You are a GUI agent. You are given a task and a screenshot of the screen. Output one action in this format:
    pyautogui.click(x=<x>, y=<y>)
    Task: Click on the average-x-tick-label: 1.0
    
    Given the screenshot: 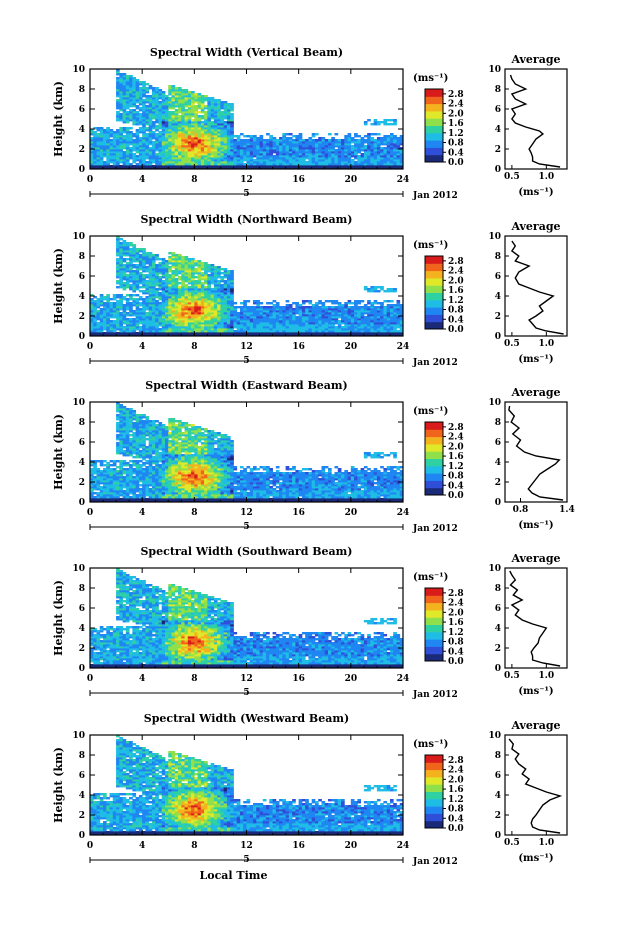 What is the action you would take?
    pyautogui.click(x=546, y=177)
    